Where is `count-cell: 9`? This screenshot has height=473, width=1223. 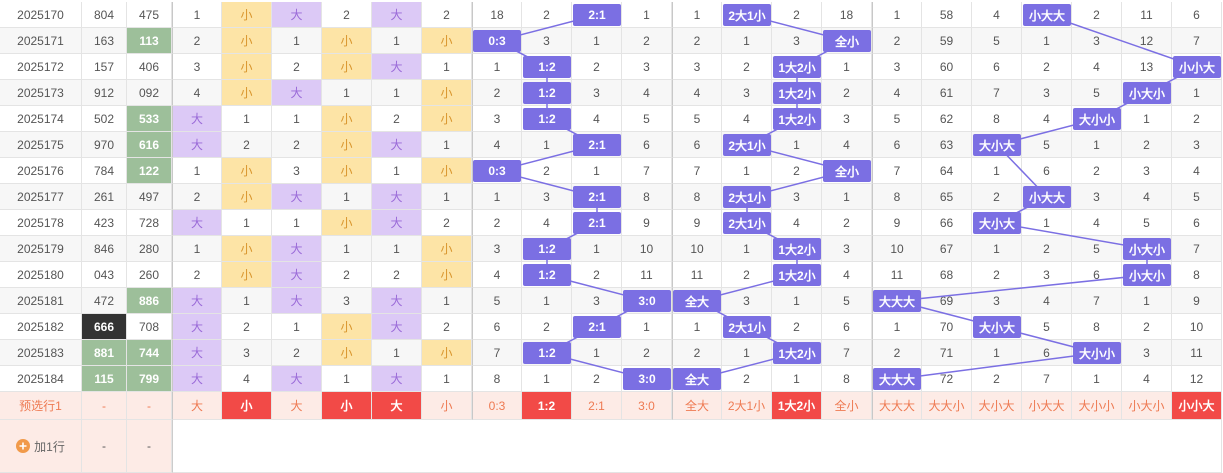 count-cell: 9 is located at coordinates (1197, 301).